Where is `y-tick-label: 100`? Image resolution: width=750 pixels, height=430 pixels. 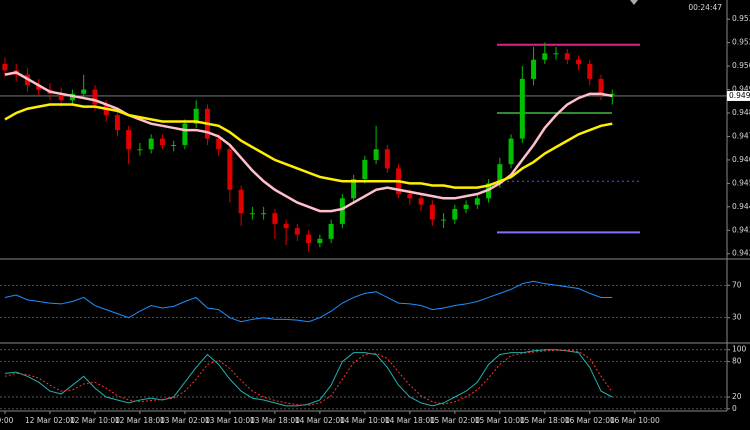 y-tick-label: 100 is located at coordinates (739, 349).